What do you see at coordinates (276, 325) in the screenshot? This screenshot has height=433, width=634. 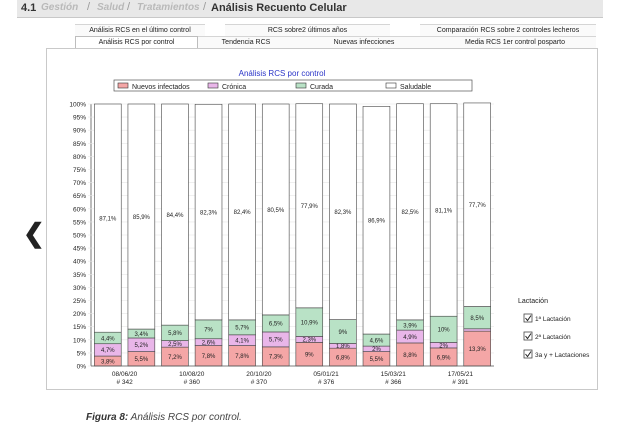 I see `bar-value-label: 6,5%` at bounding box center [276, 325].